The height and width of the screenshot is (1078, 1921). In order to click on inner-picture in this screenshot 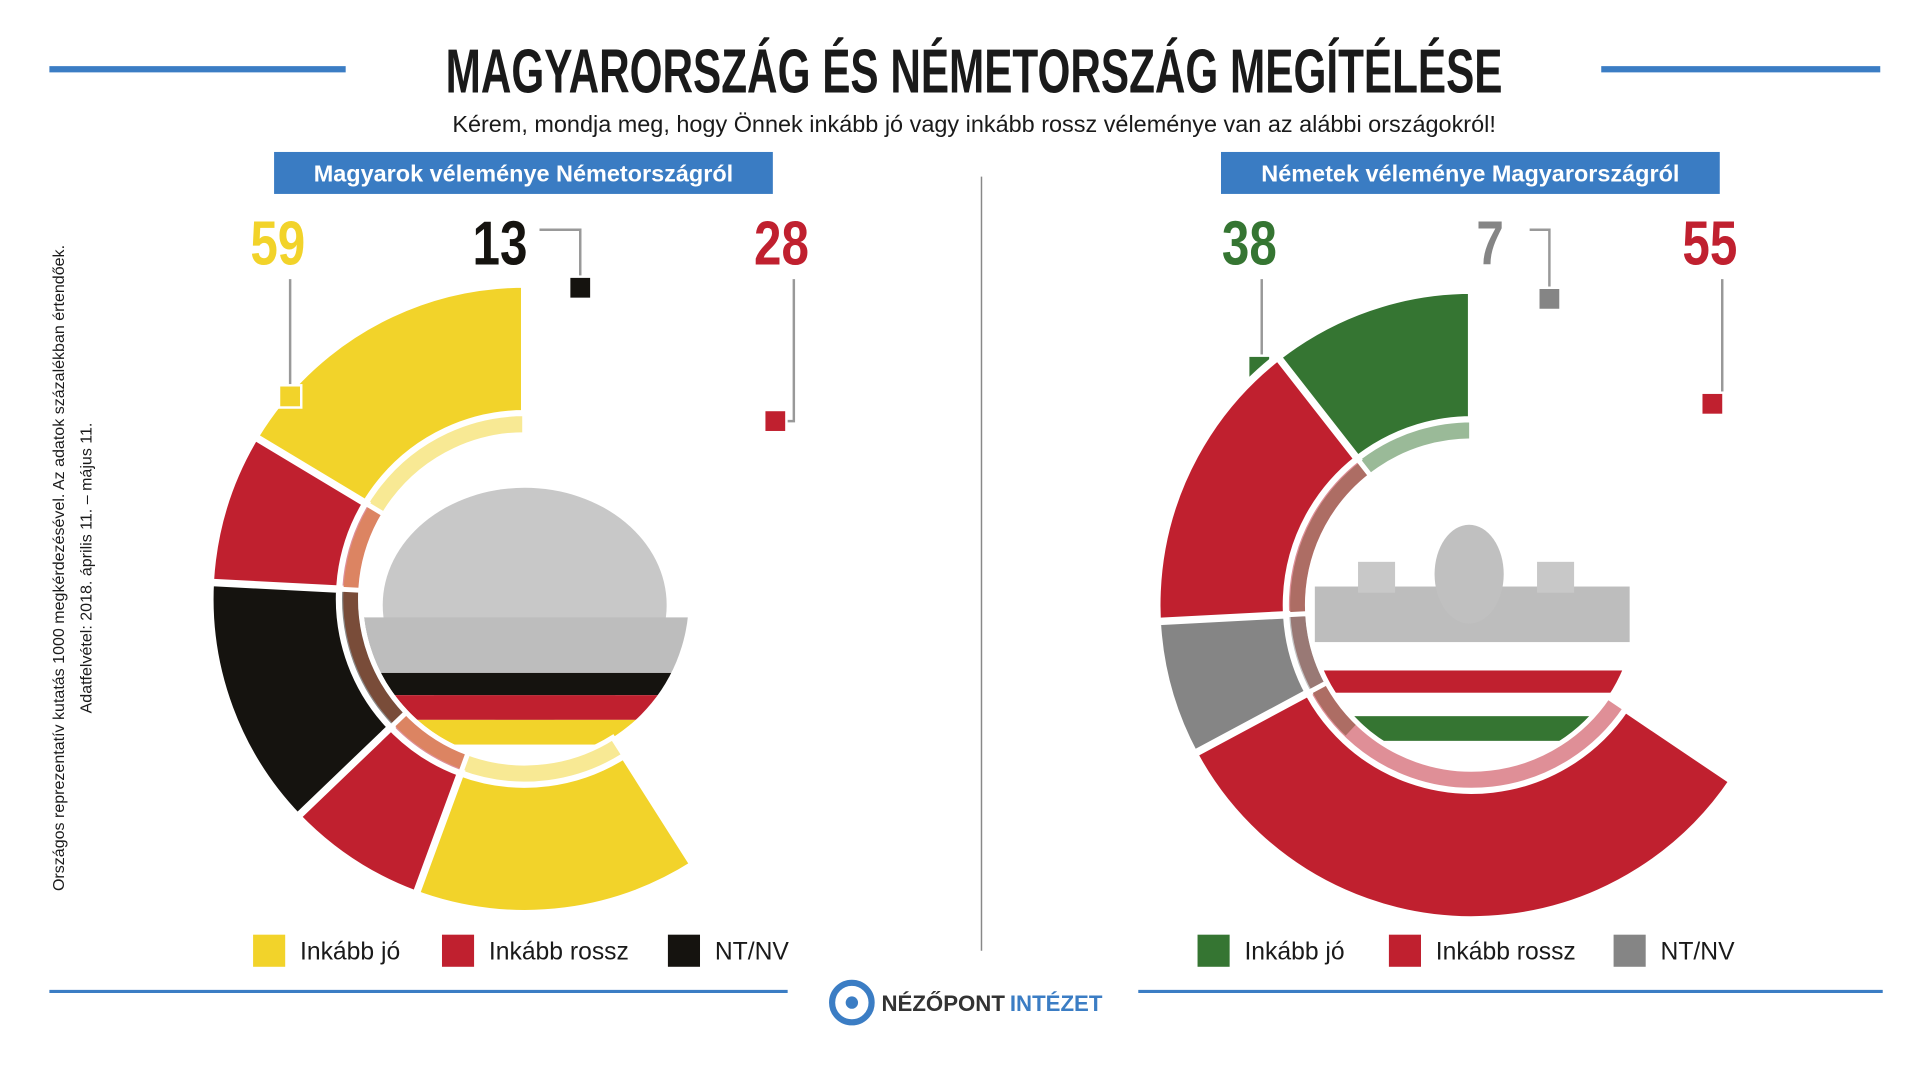, I will do `click(524, 599)`.